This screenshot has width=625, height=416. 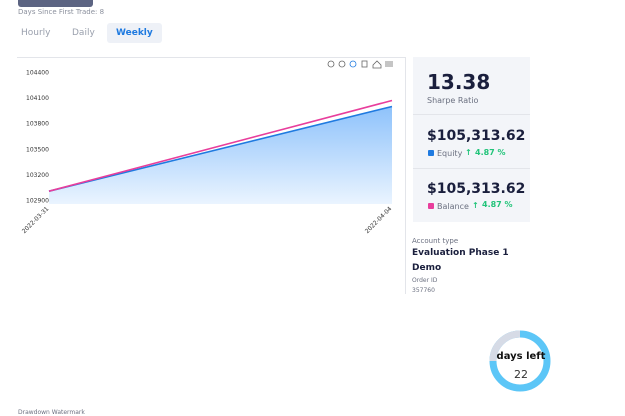 I want to click on x-tick-label: 2022-04-04, so click(x=379, y=220).